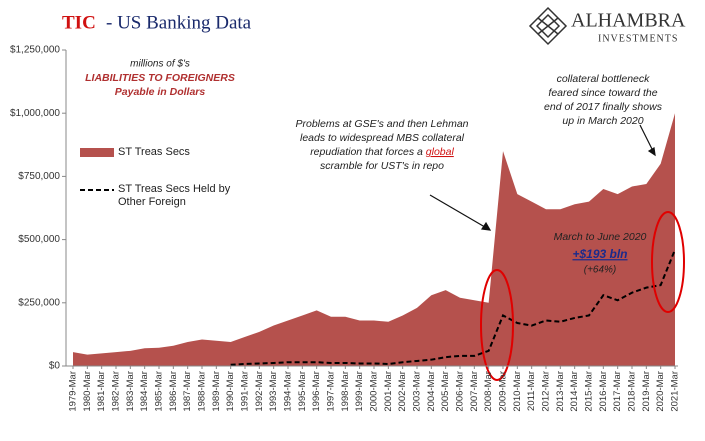 Image resolution: width=705 pixels, height=441 pixels. Describe the element at coordinates (638, 38) in the screenshot. I see `logo-sub: INVESTMENTS` at that location.